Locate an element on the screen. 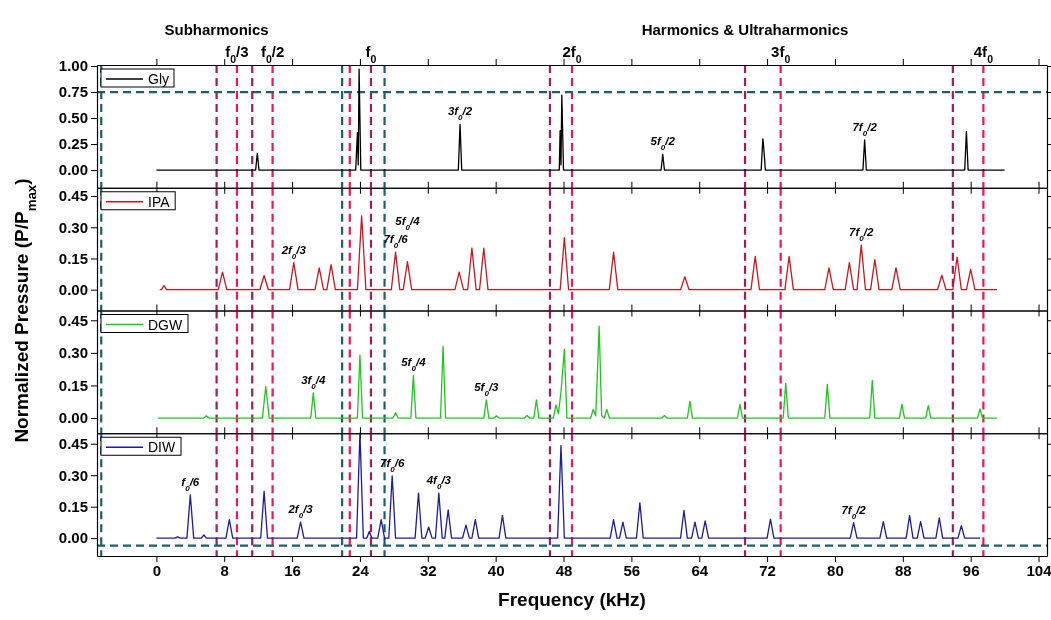 The height and width of the screenshot is (620, 1051). x-tick-label: 88 is located at coordinates (903, 570).